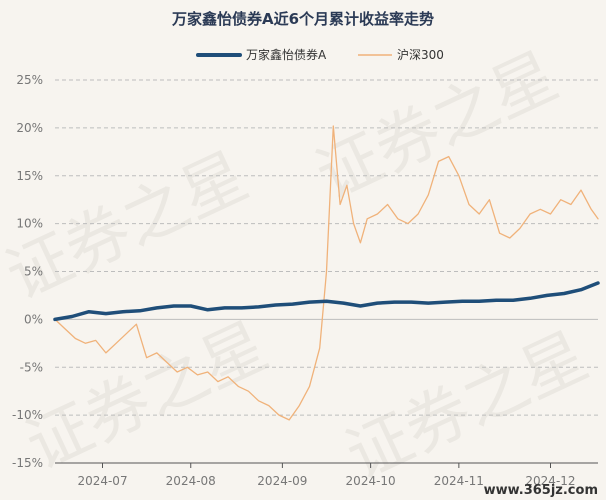  Describe the element at coordinates (27, 463) in the screenshot. I see `y-tick-label: -15%` at that location.